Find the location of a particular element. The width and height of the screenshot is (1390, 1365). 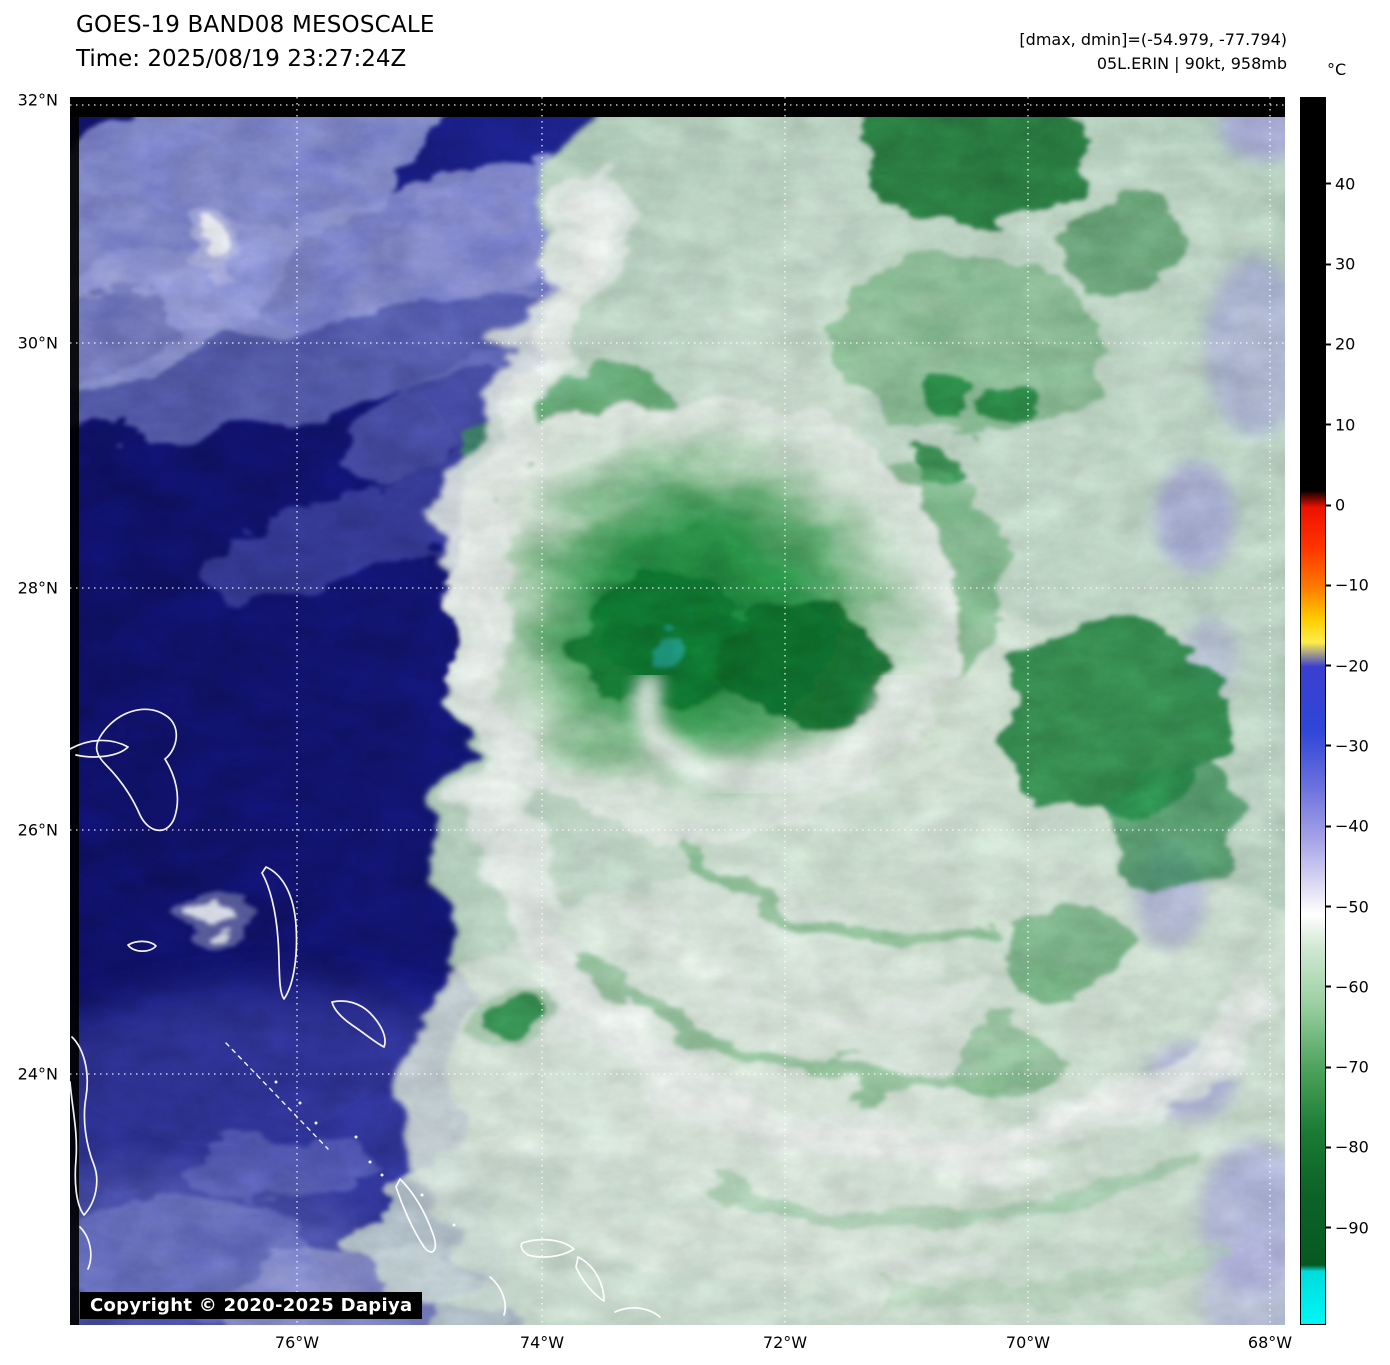

colorbar-tick: −10 is located at coordinates (1347, 585).